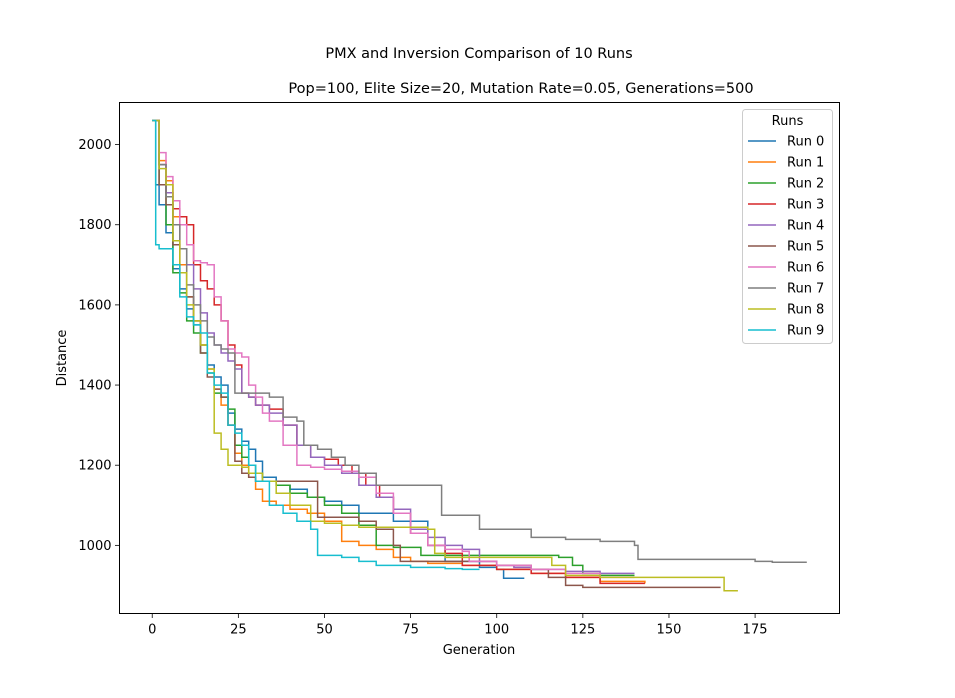  What do you see at coordinates (94, 305) in the screenshot?
I see `y-tick-label: 1600` at bounding box center [94, 305].